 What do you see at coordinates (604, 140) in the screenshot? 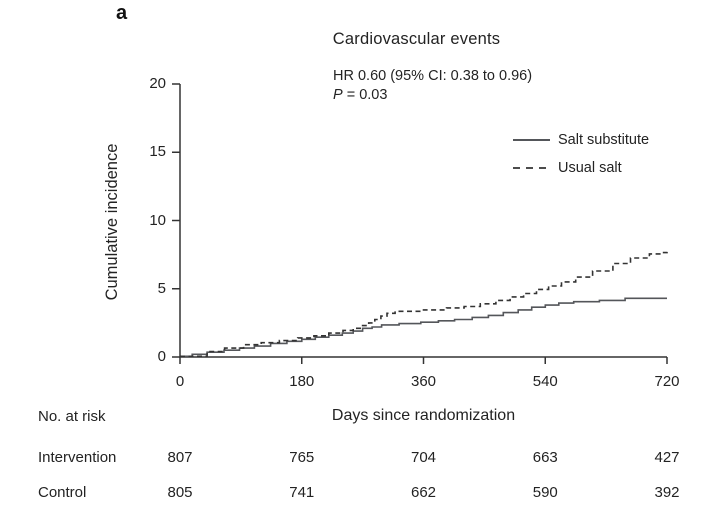
I see `legend-label-salt-substitute: Salt substitute` at bounding box center [604, 140].